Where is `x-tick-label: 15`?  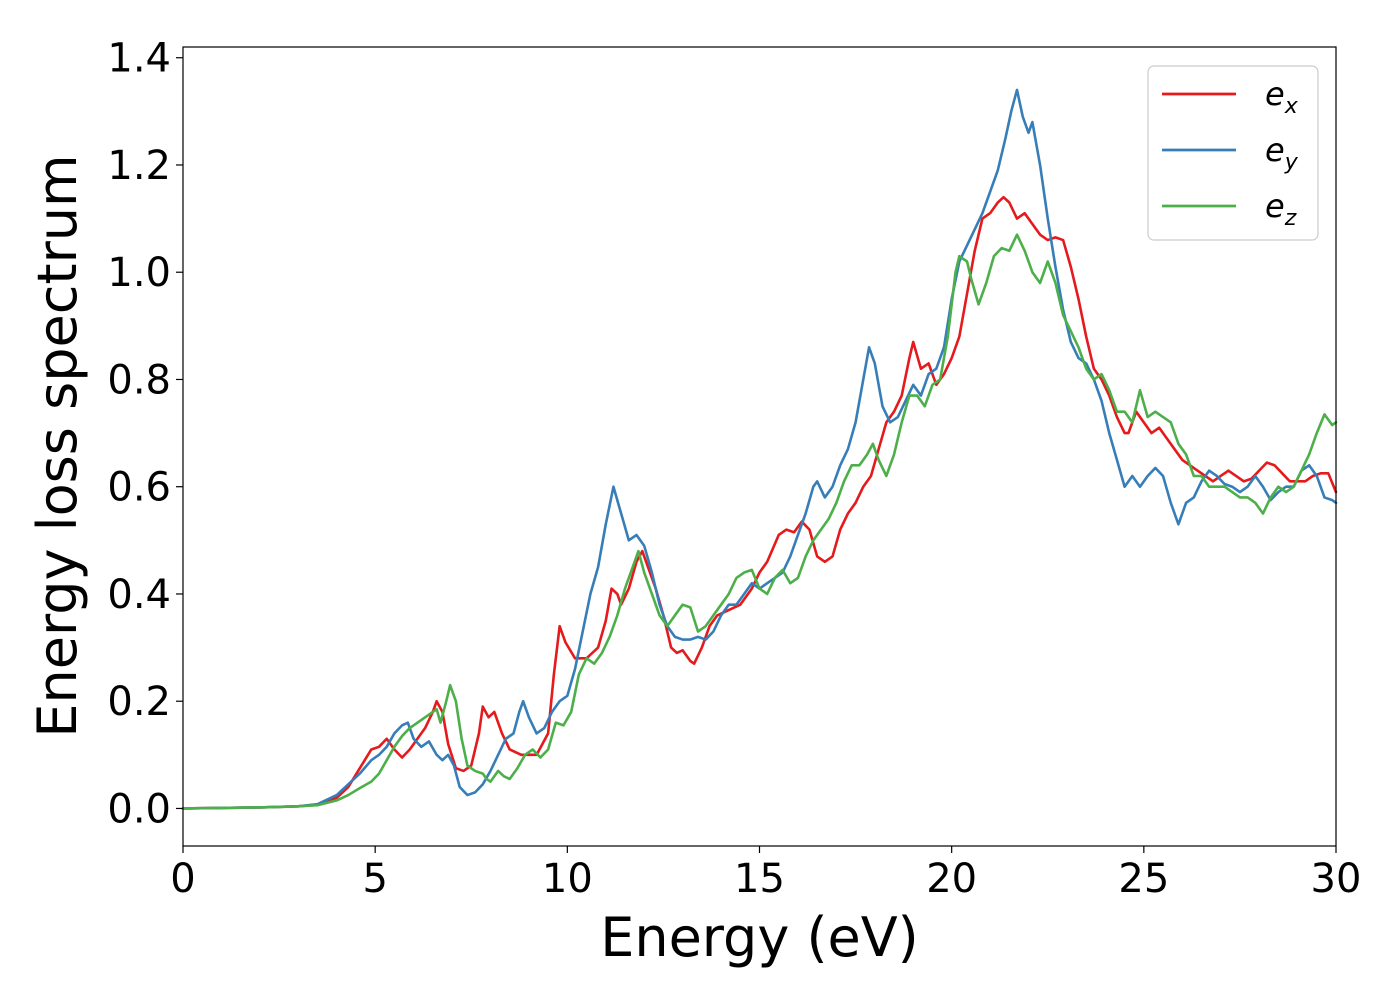
x-tick-label: 15 is located at coordinates (759, 879).